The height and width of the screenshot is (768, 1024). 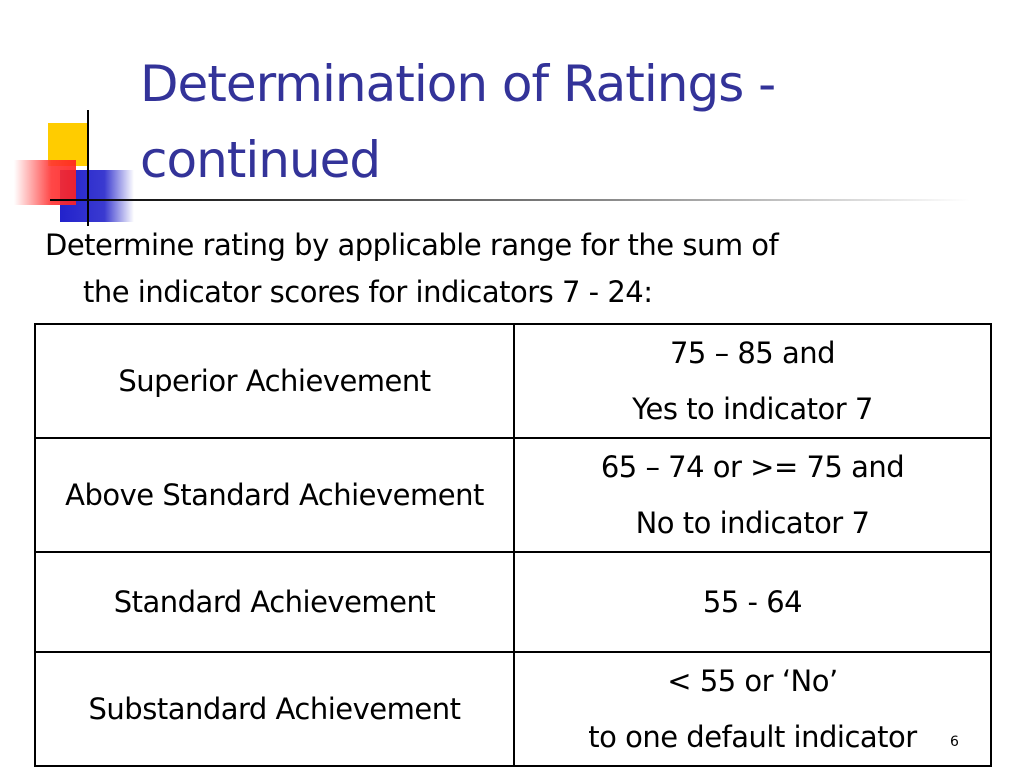 What do you see at coordinates (752, 737) in the screenshot?
I see `range-line: to one default indicator` at bounding box center [752, 737].